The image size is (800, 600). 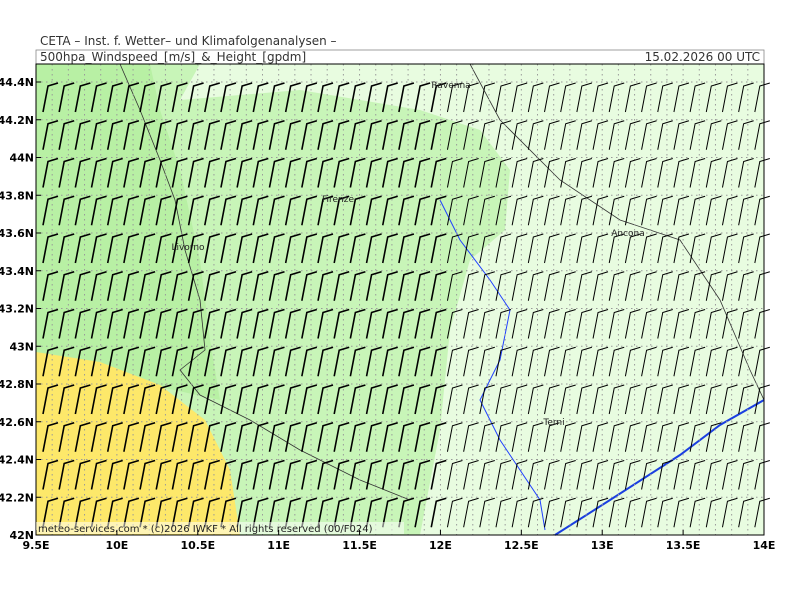 I want to click on lat-label: 42.6N, so click(x=17, y=422).